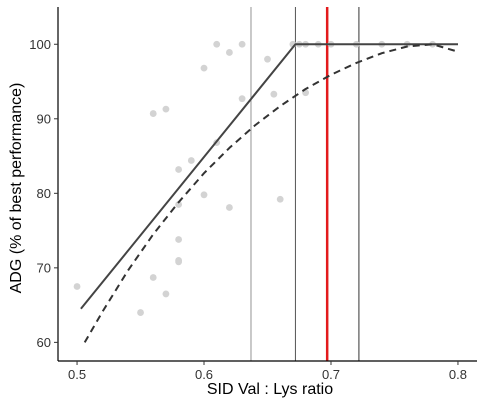  What do you see at coordinates (77, 374) in the screenshot?
I see `x-tick-label: 0.5` at bounding box center [77, 374].